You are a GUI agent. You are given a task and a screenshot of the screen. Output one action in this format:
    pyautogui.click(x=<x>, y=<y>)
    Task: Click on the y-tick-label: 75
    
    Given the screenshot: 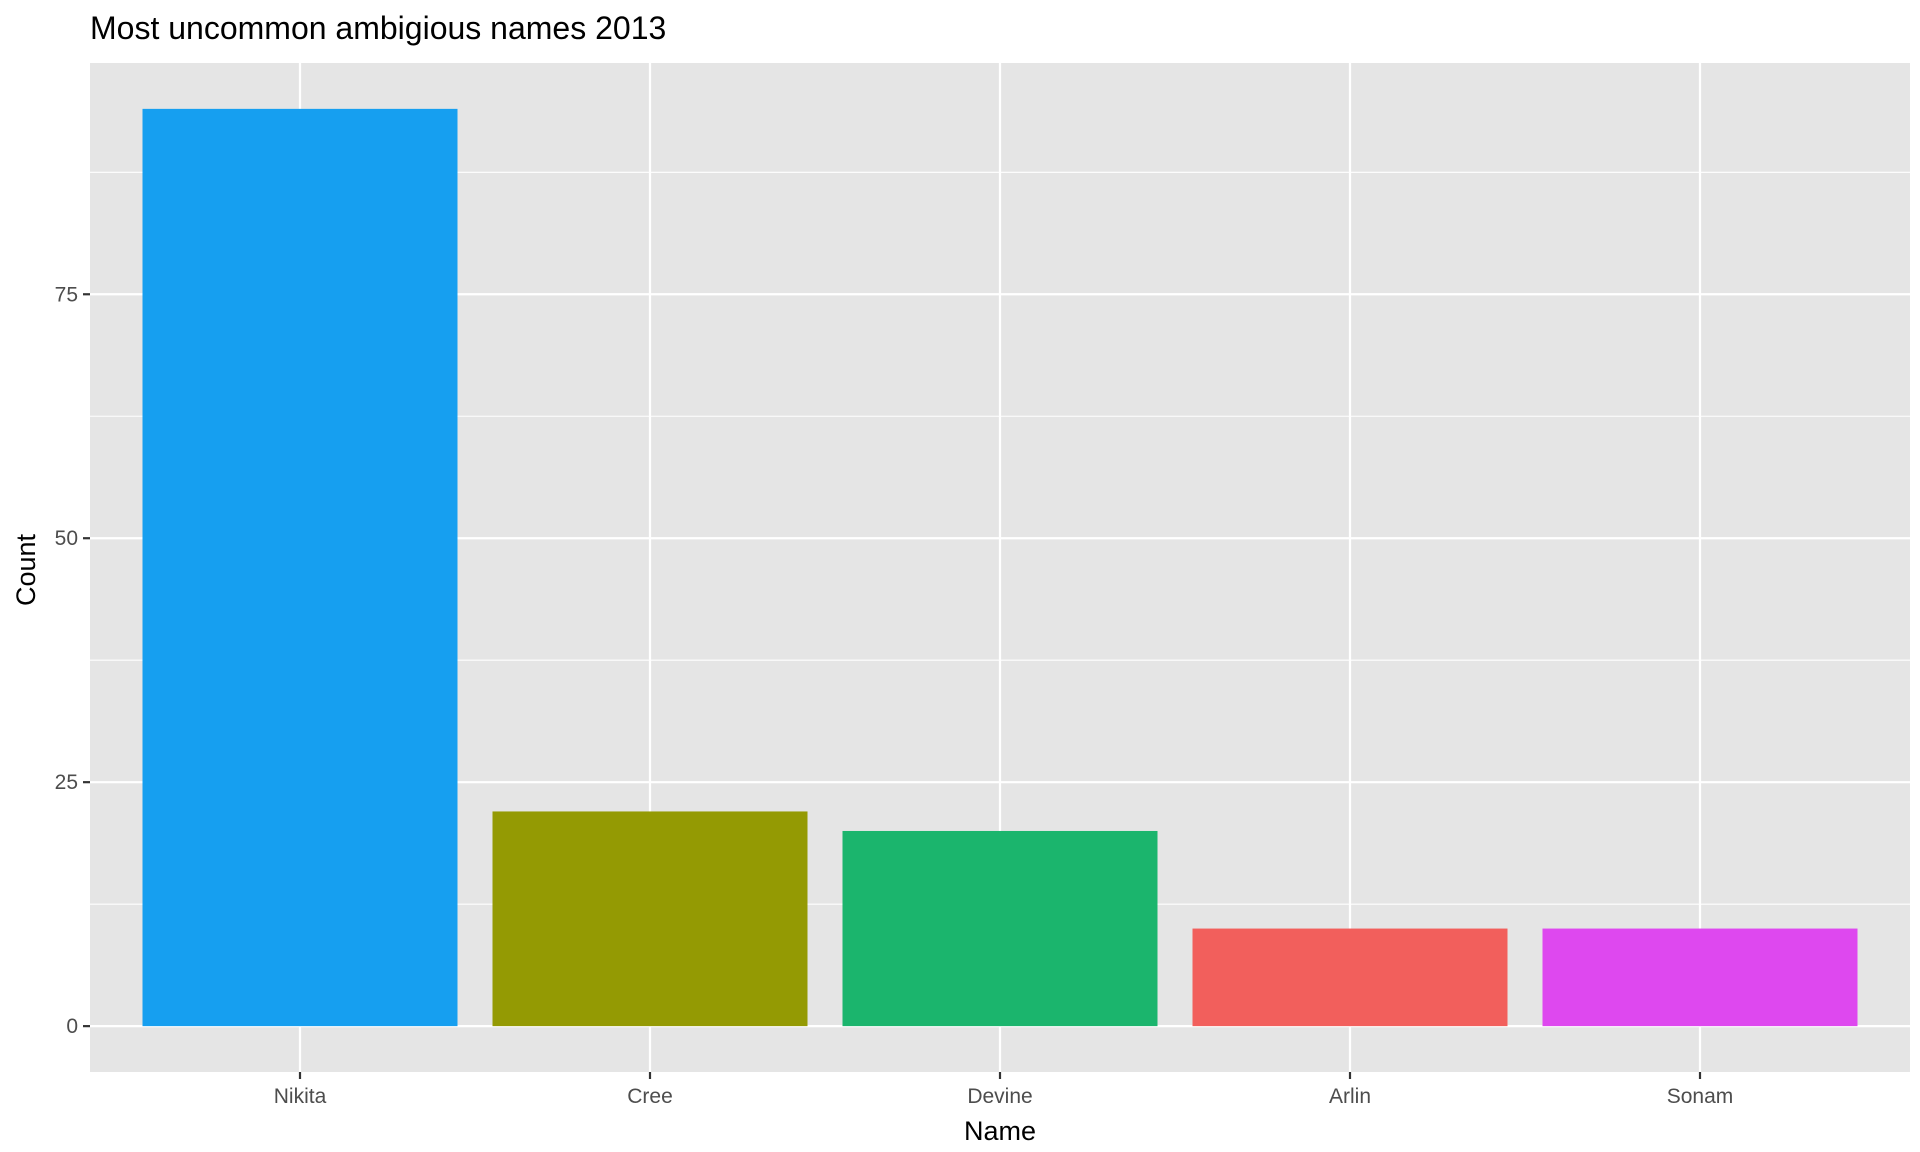 What is the action you would take?
    pyautogui.click(x=66, y=294)
    